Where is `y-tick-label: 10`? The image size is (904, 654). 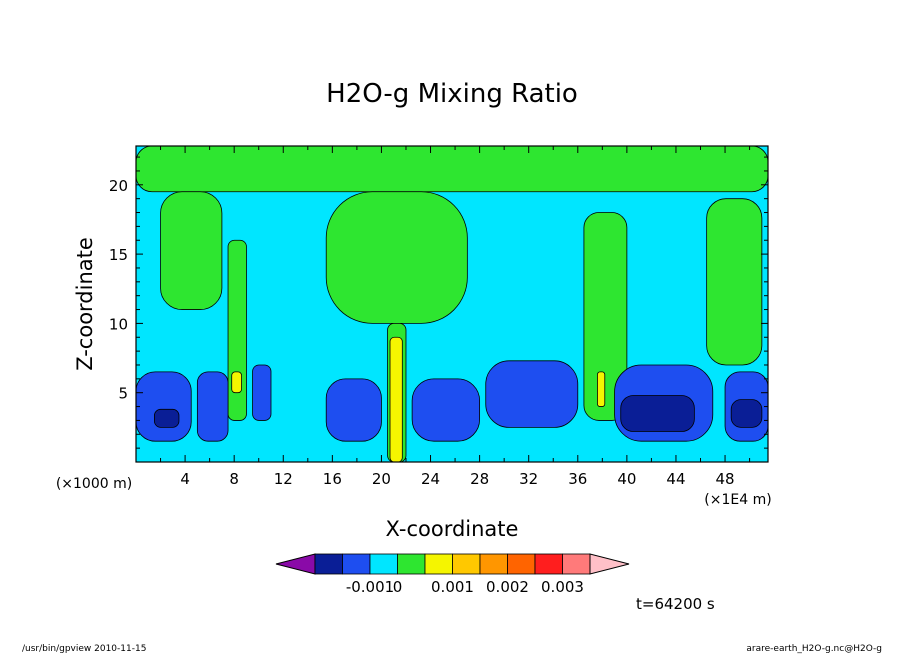
y-tick-label: 10 is located at coordinates (118, 324).